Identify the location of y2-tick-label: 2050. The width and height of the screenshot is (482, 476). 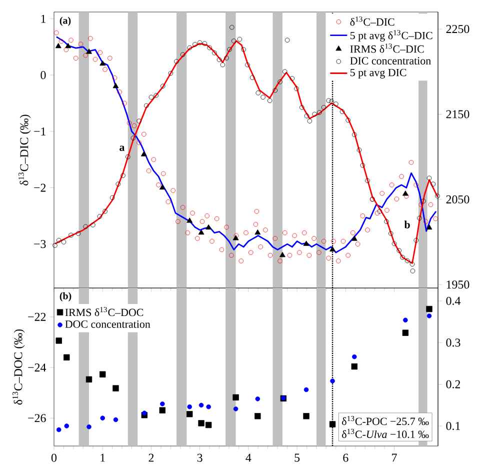
(458, 199).